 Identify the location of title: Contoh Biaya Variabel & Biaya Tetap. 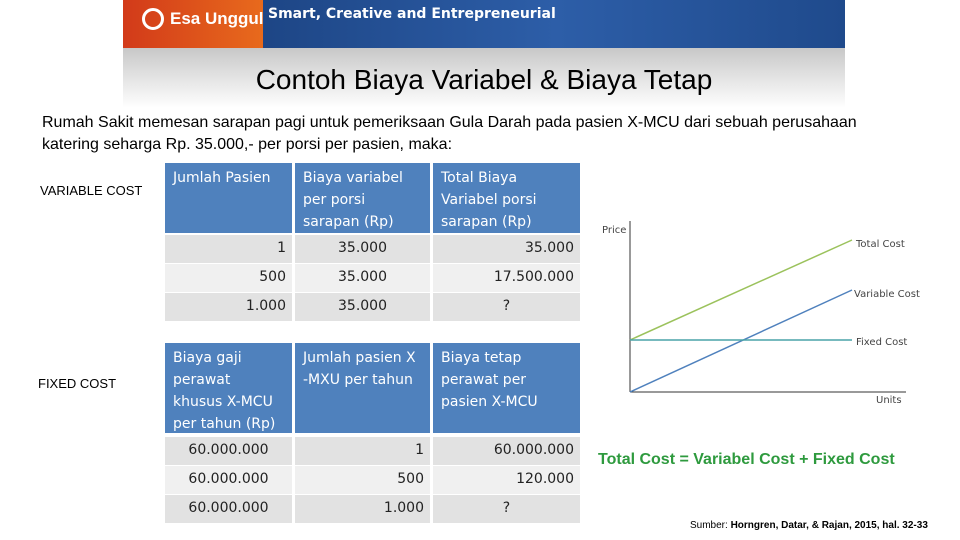
(484, 79).